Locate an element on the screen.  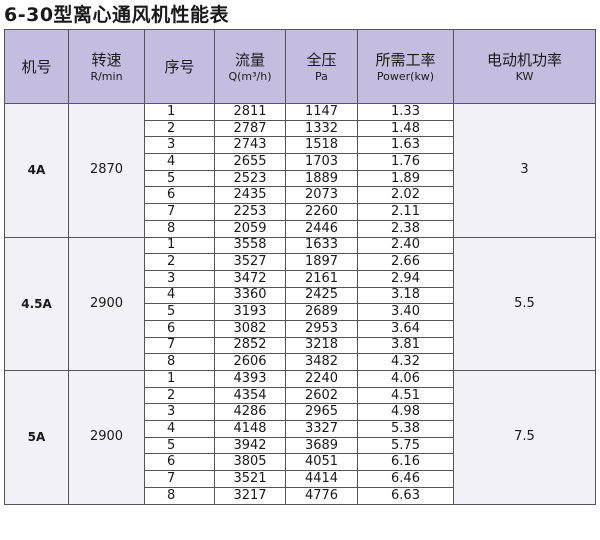
header-motor-power-label: 电动机功率 is located at coordinates (524, 59).